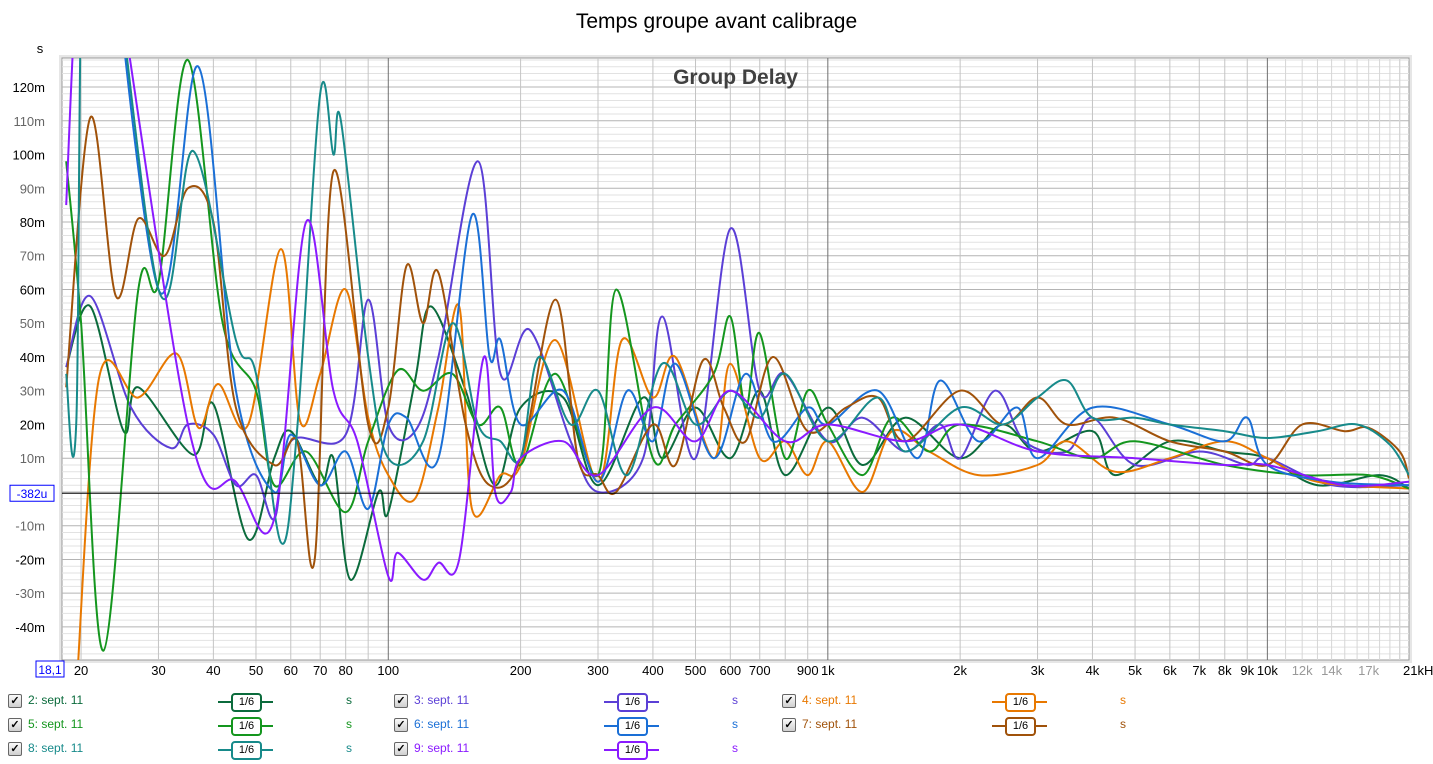 Image resolution: width=1433 pixels, height=764 pixels. I want to click on x-tick-label: 20, so click(81, 670).